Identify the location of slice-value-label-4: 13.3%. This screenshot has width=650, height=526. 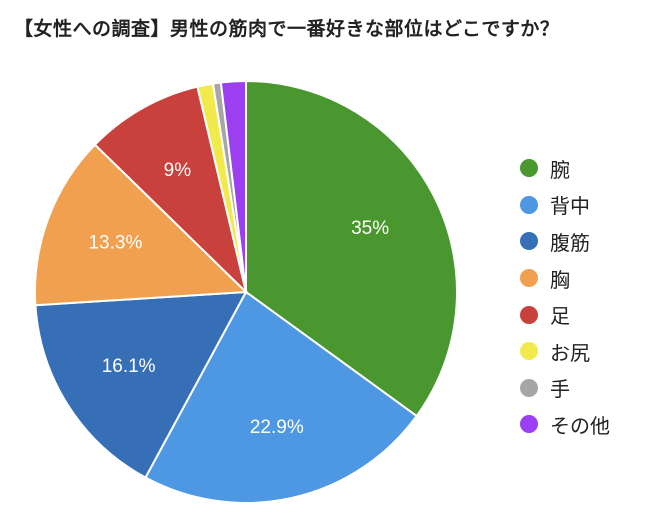
(115, 243).